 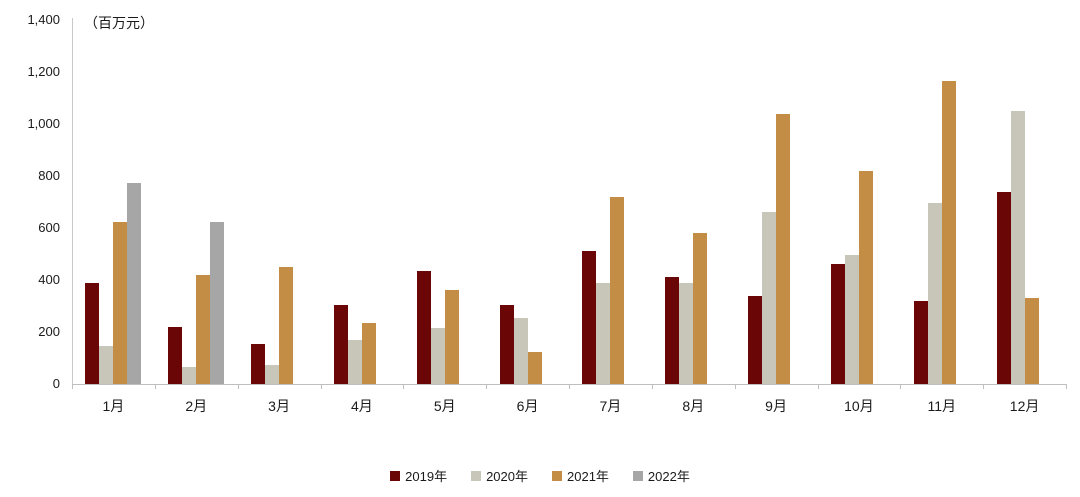 I want to click on y-tick-label: 1,400, so click(x=43, y=19).